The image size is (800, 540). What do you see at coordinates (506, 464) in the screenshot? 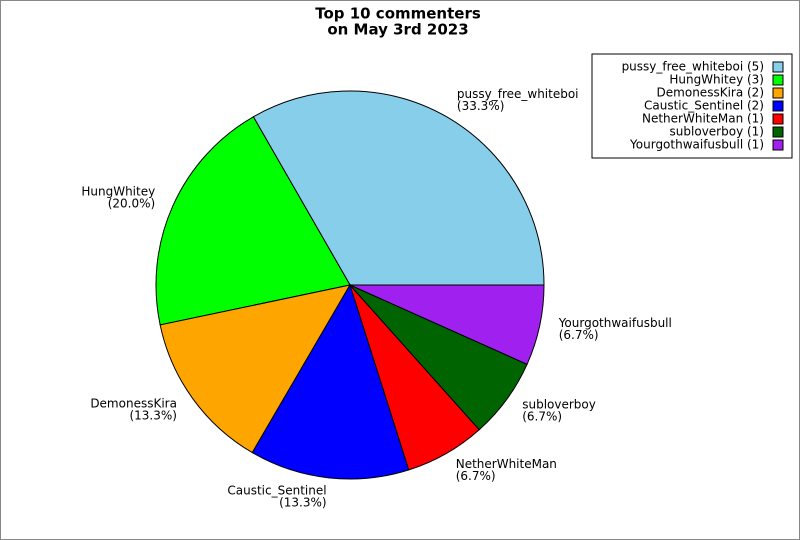
I see `slice-label: NetherWhiteMan` at bounding box center [506, 464].